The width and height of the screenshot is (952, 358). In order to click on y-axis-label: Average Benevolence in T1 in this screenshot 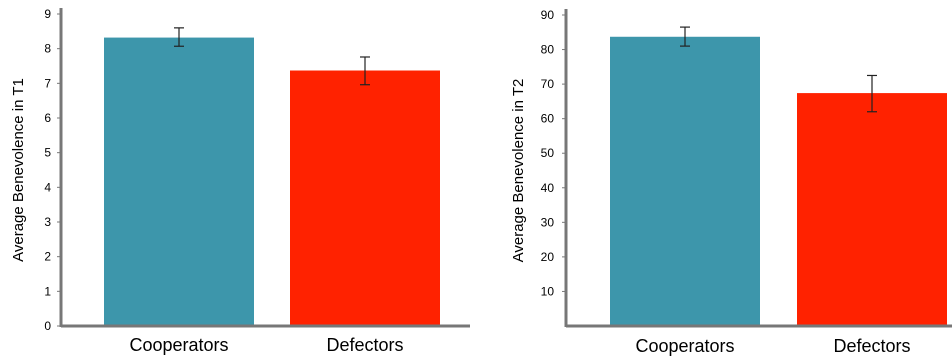, I will do `click(18, 170)`.